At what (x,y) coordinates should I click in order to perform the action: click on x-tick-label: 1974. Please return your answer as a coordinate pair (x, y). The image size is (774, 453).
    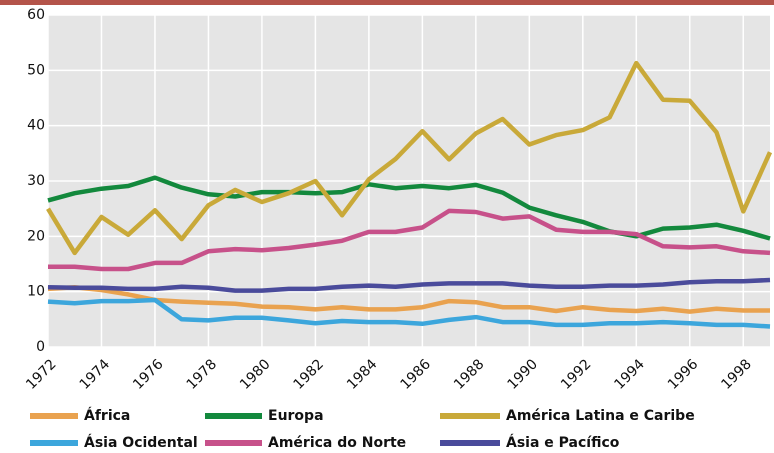
    Looking at the image, I should click on (95, 374).